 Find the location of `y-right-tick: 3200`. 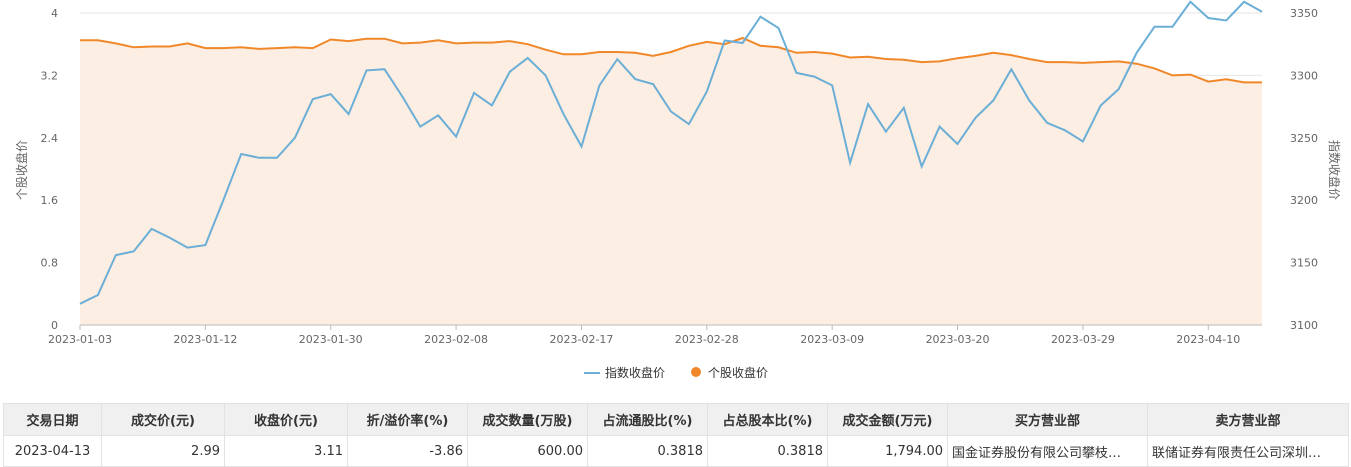

y-right-tick: 3200 is located at coordinates (1304, 200).